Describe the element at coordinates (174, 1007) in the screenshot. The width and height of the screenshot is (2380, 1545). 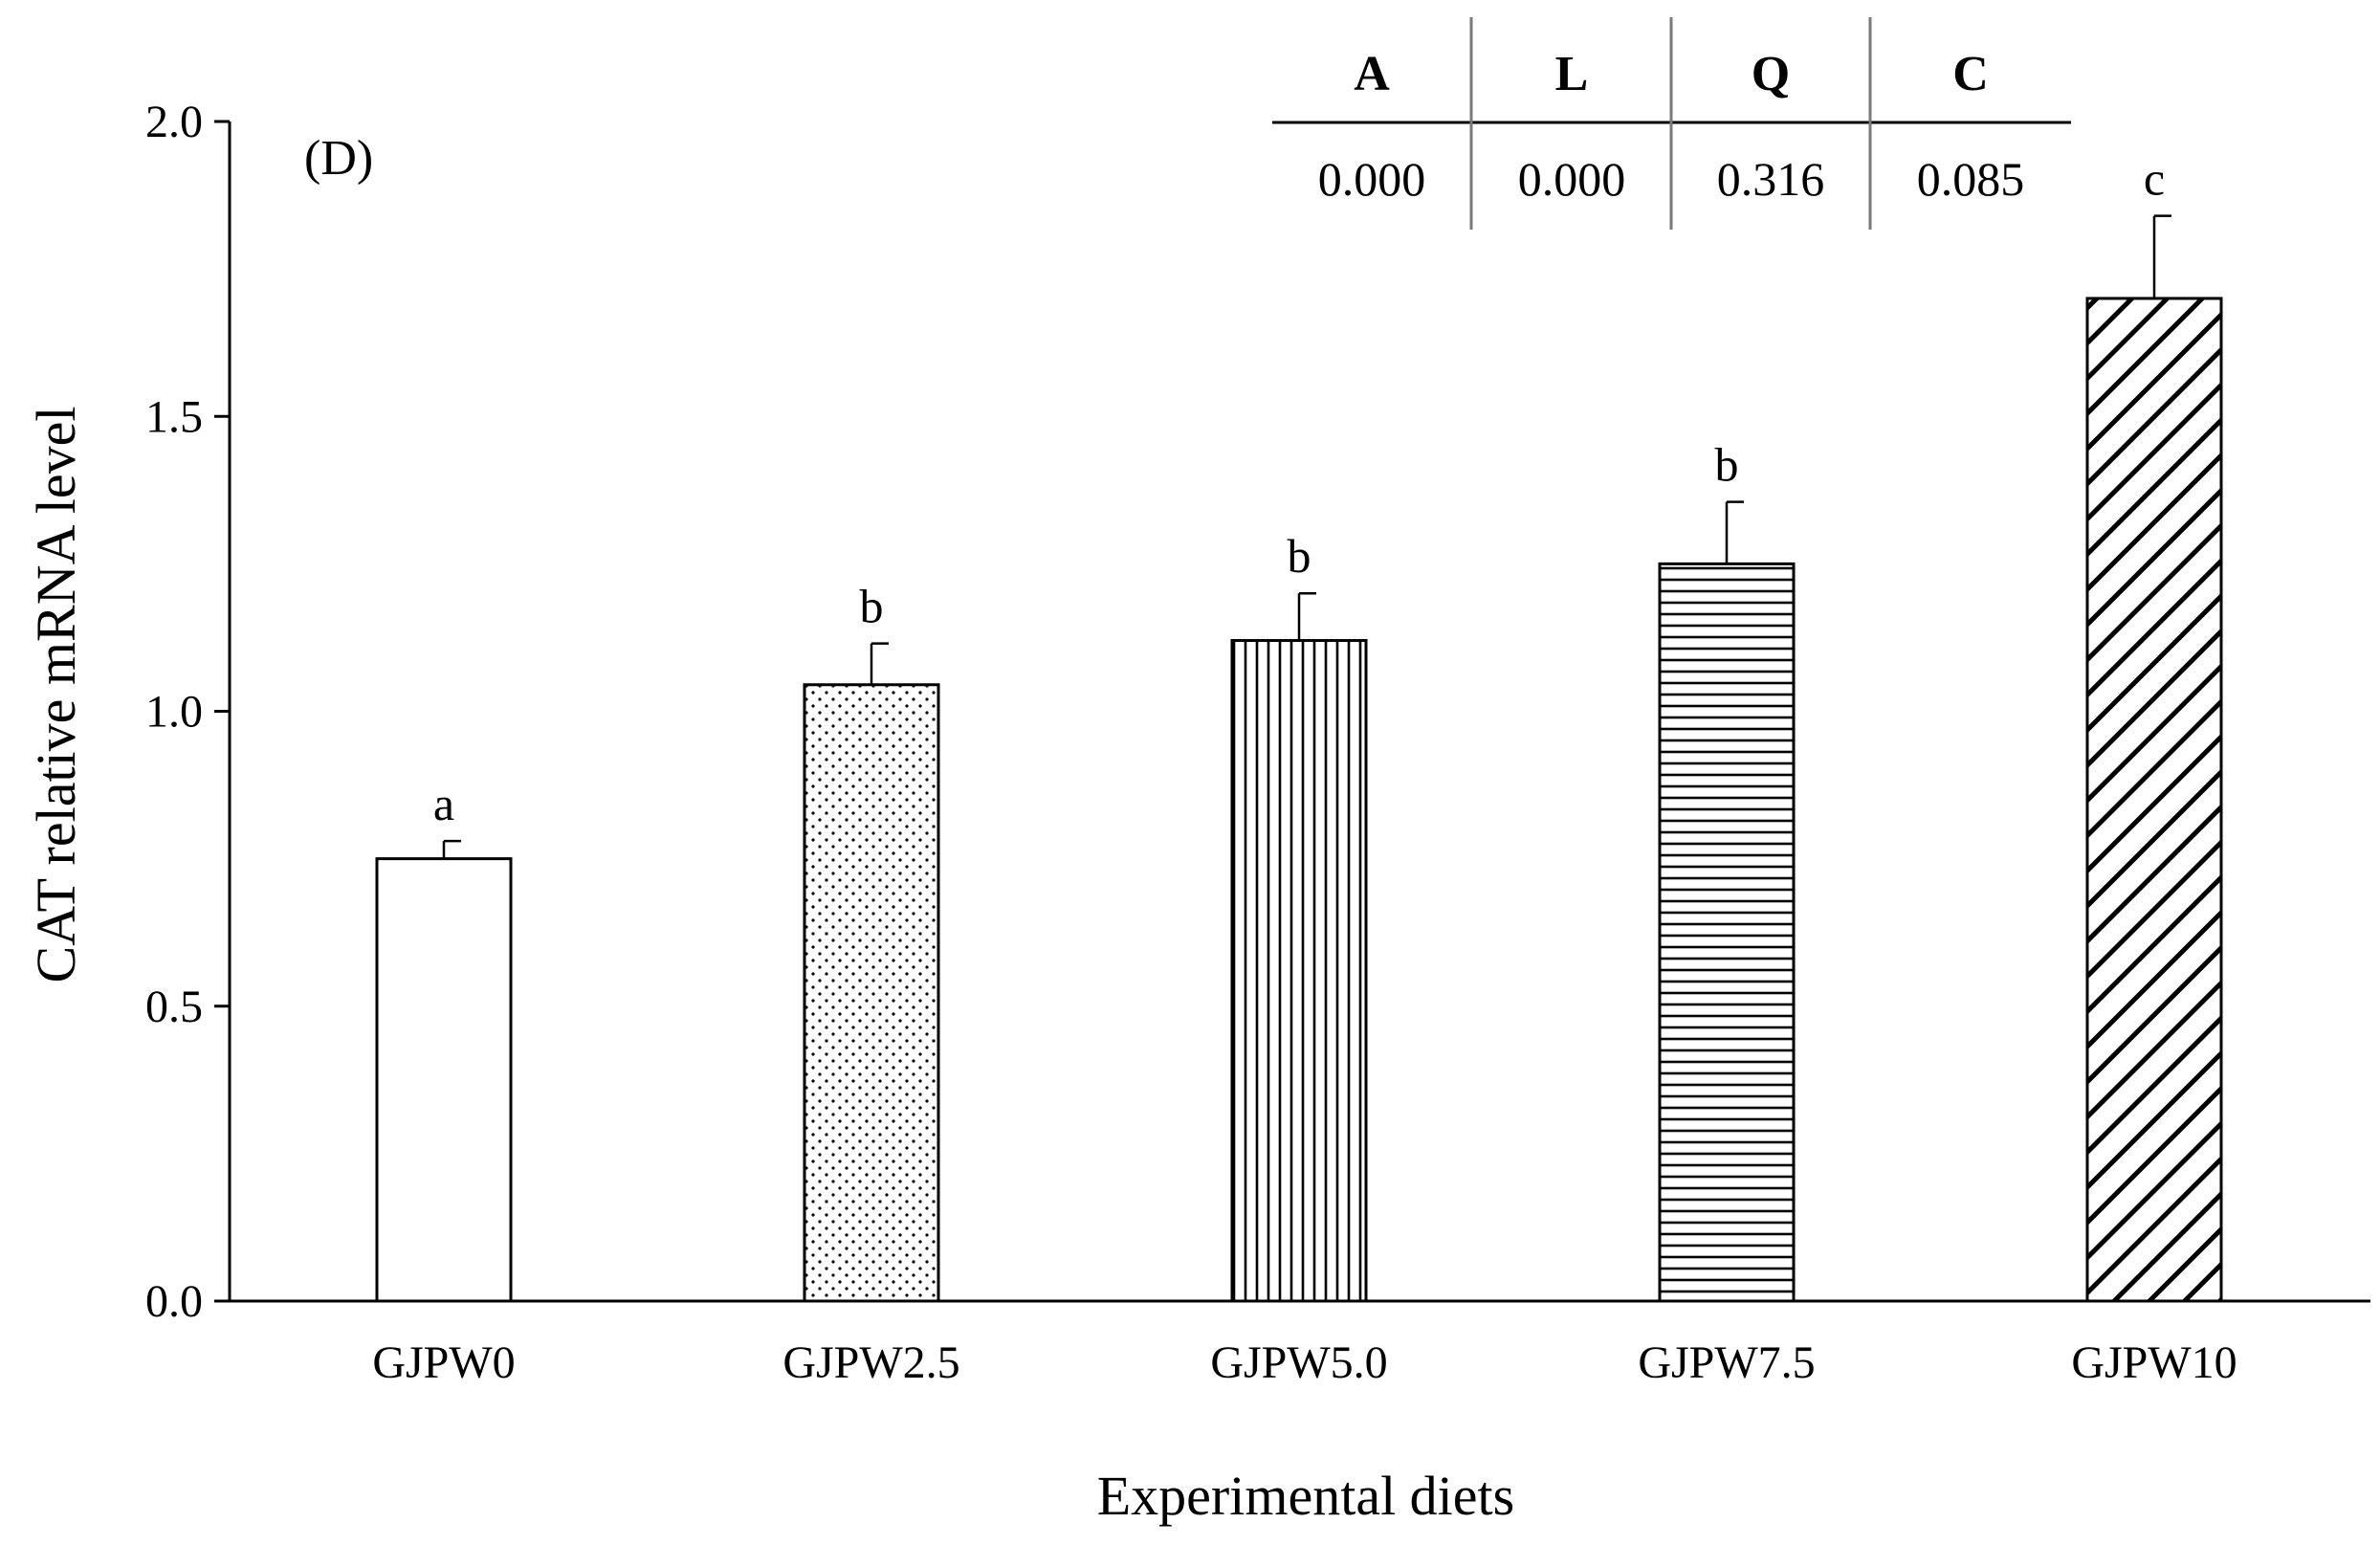
I see `y-tick-label: 0.5` at that location.